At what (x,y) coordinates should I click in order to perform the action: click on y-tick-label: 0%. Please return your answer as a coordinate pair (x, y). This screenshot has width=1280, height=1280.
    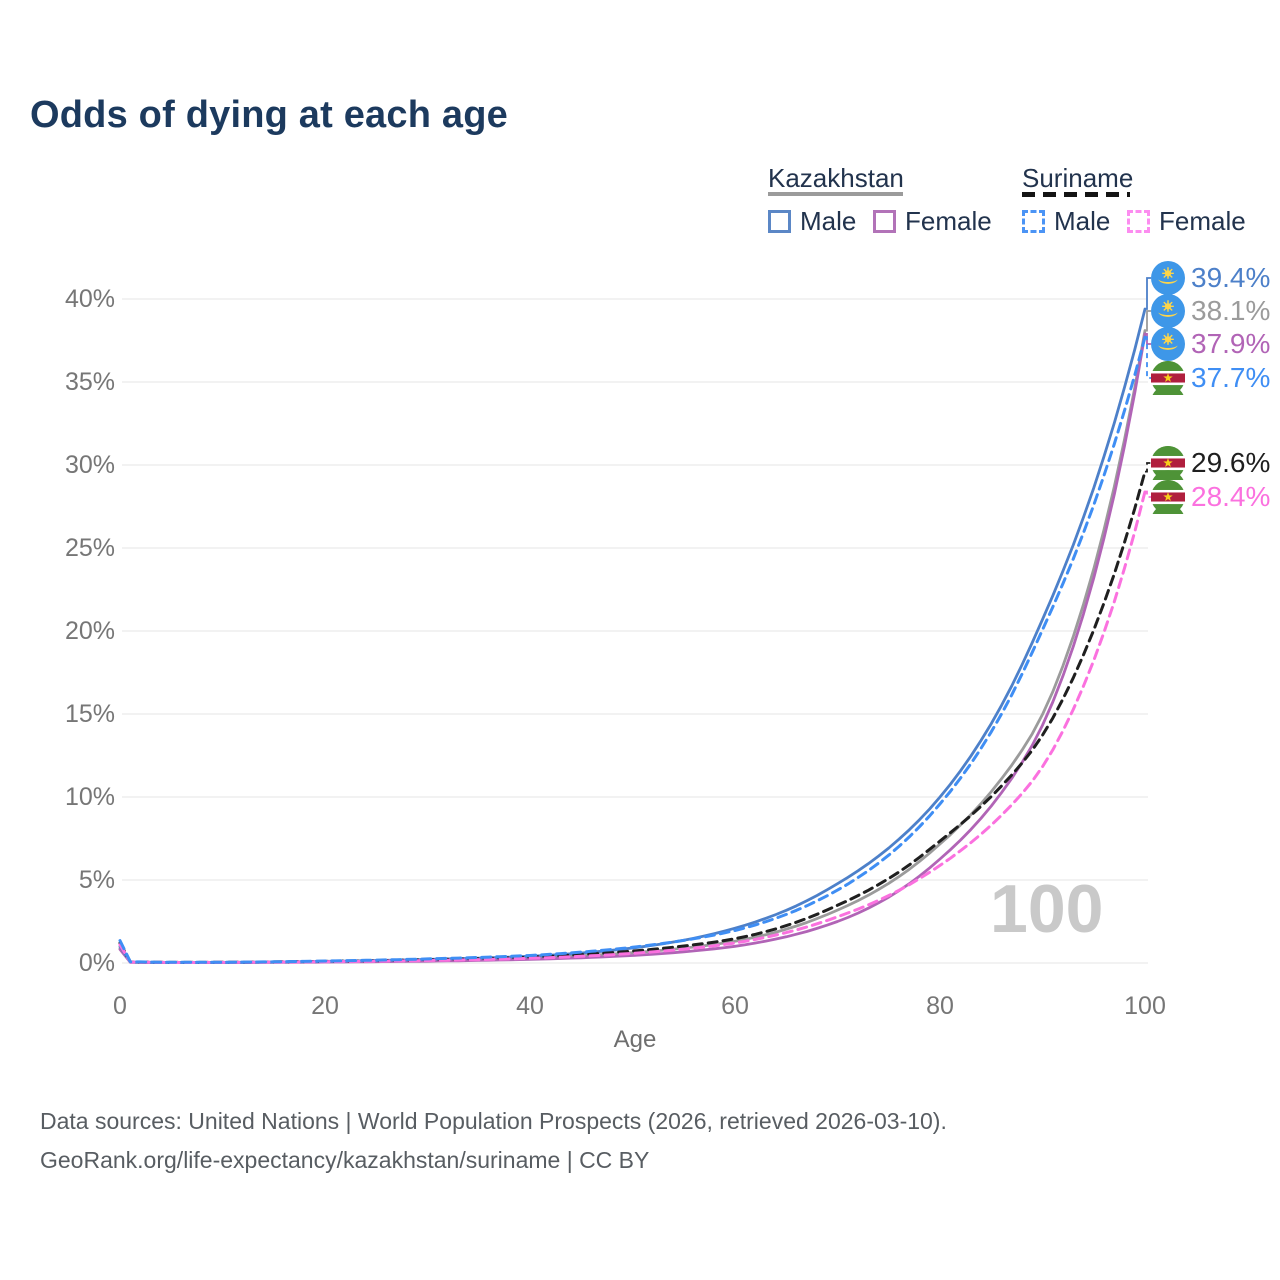
    Looking at the image, I should click on (97, 963).